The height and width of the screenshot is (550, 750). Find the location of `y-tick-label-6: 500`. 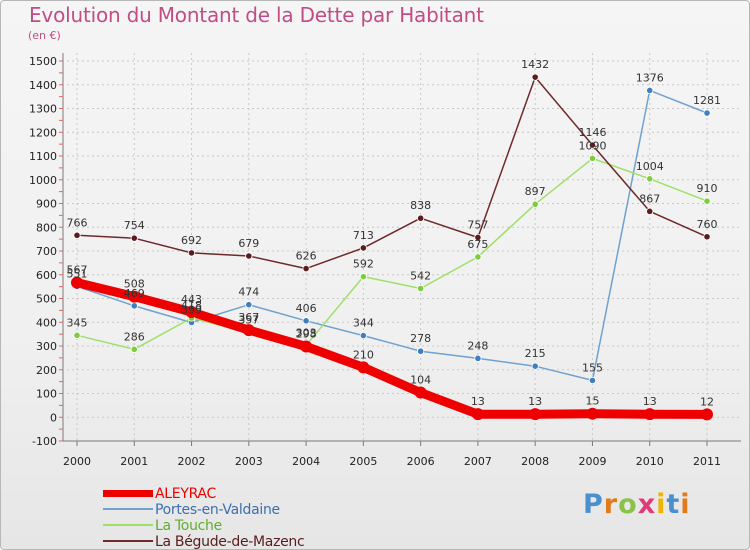

y-tick-label-6: 500 is located at coordinates (46, 299).